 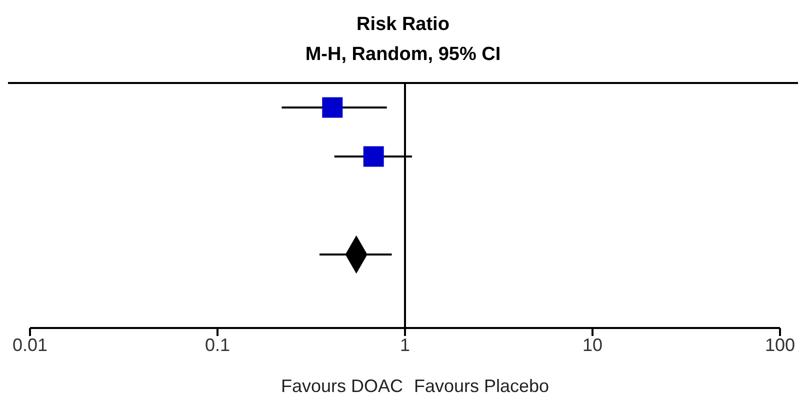 I want to click on x-tick-label: 1, so click(x=405, y=344).